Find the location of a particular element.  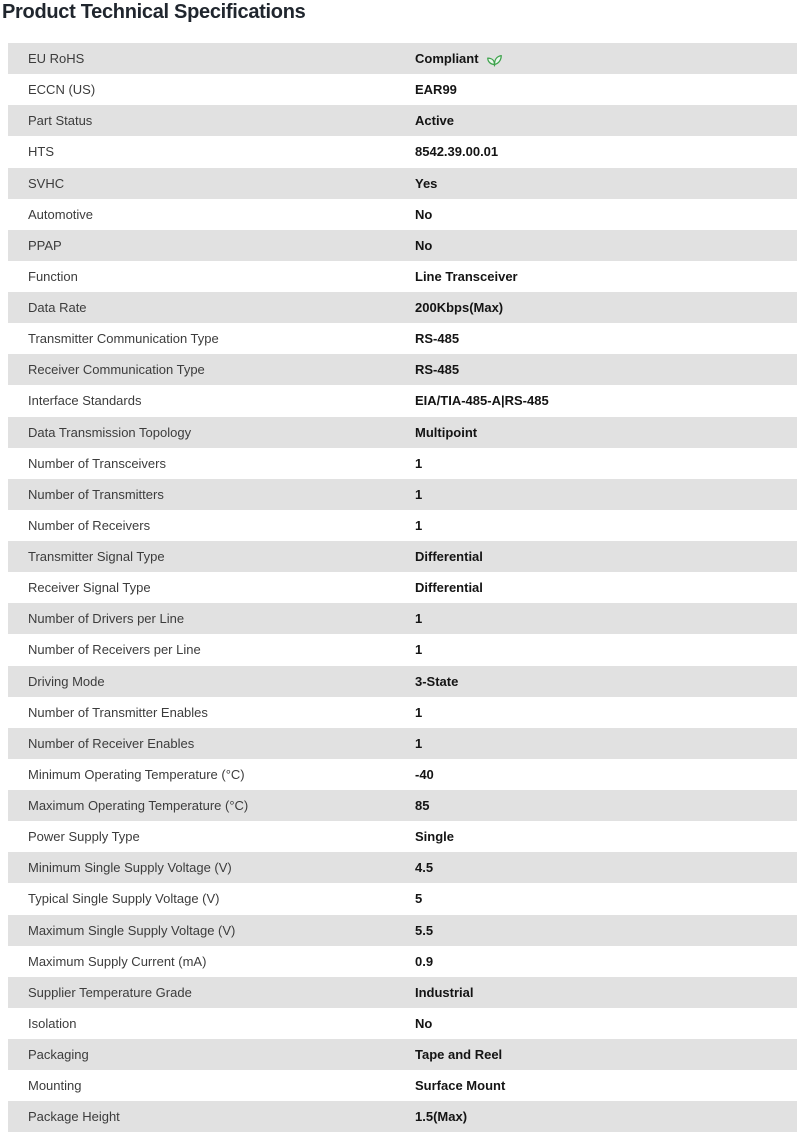

spec-value-wrap: 0.9 is located at coordinates (424, 961).